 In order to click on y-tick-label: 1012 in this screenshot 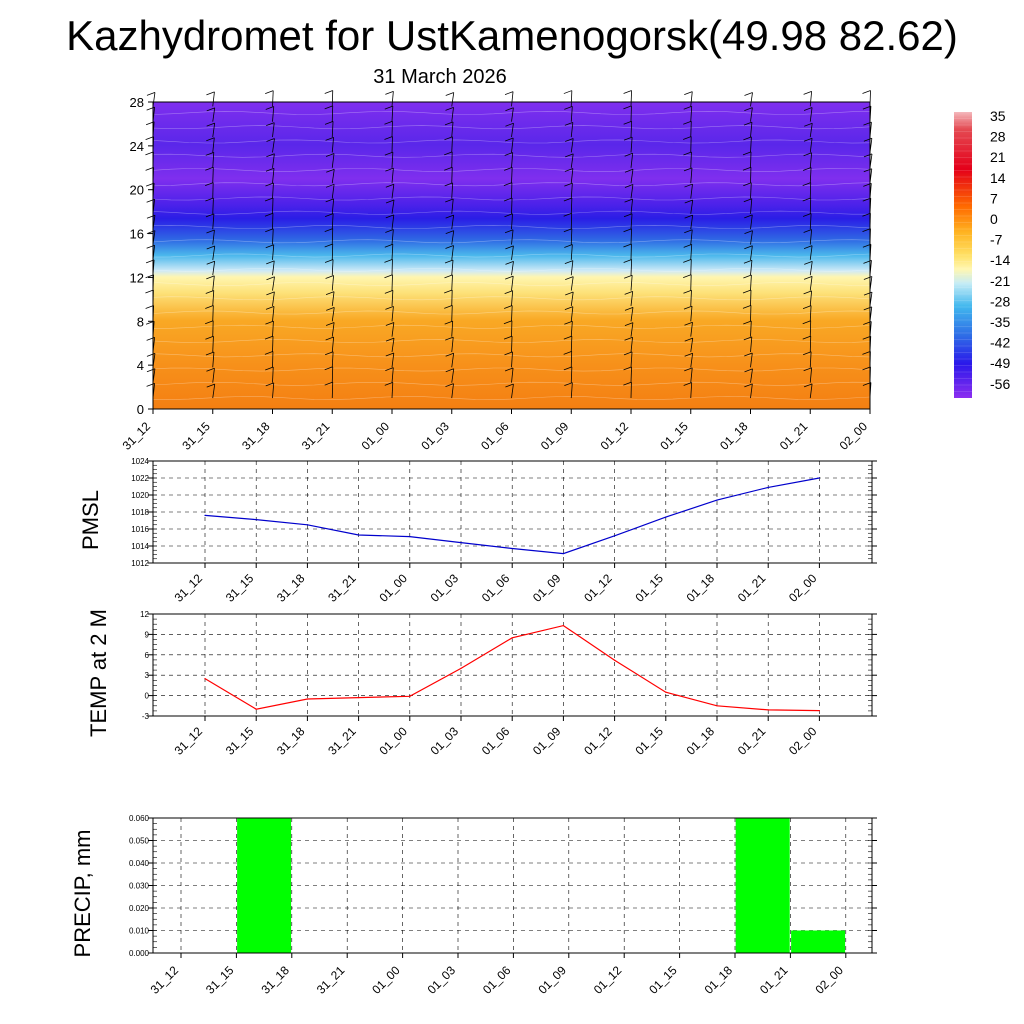, I will do `click(140, 563)`.